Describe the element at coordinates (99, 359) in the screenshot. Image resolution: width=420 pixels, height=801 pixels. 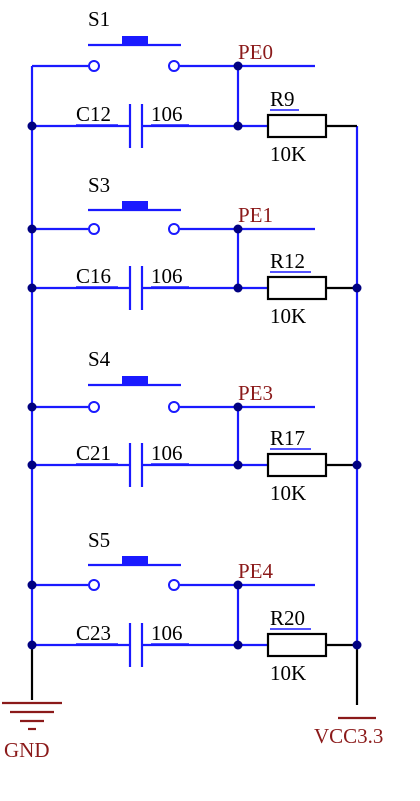
I see `switch-label: S4` at that location.